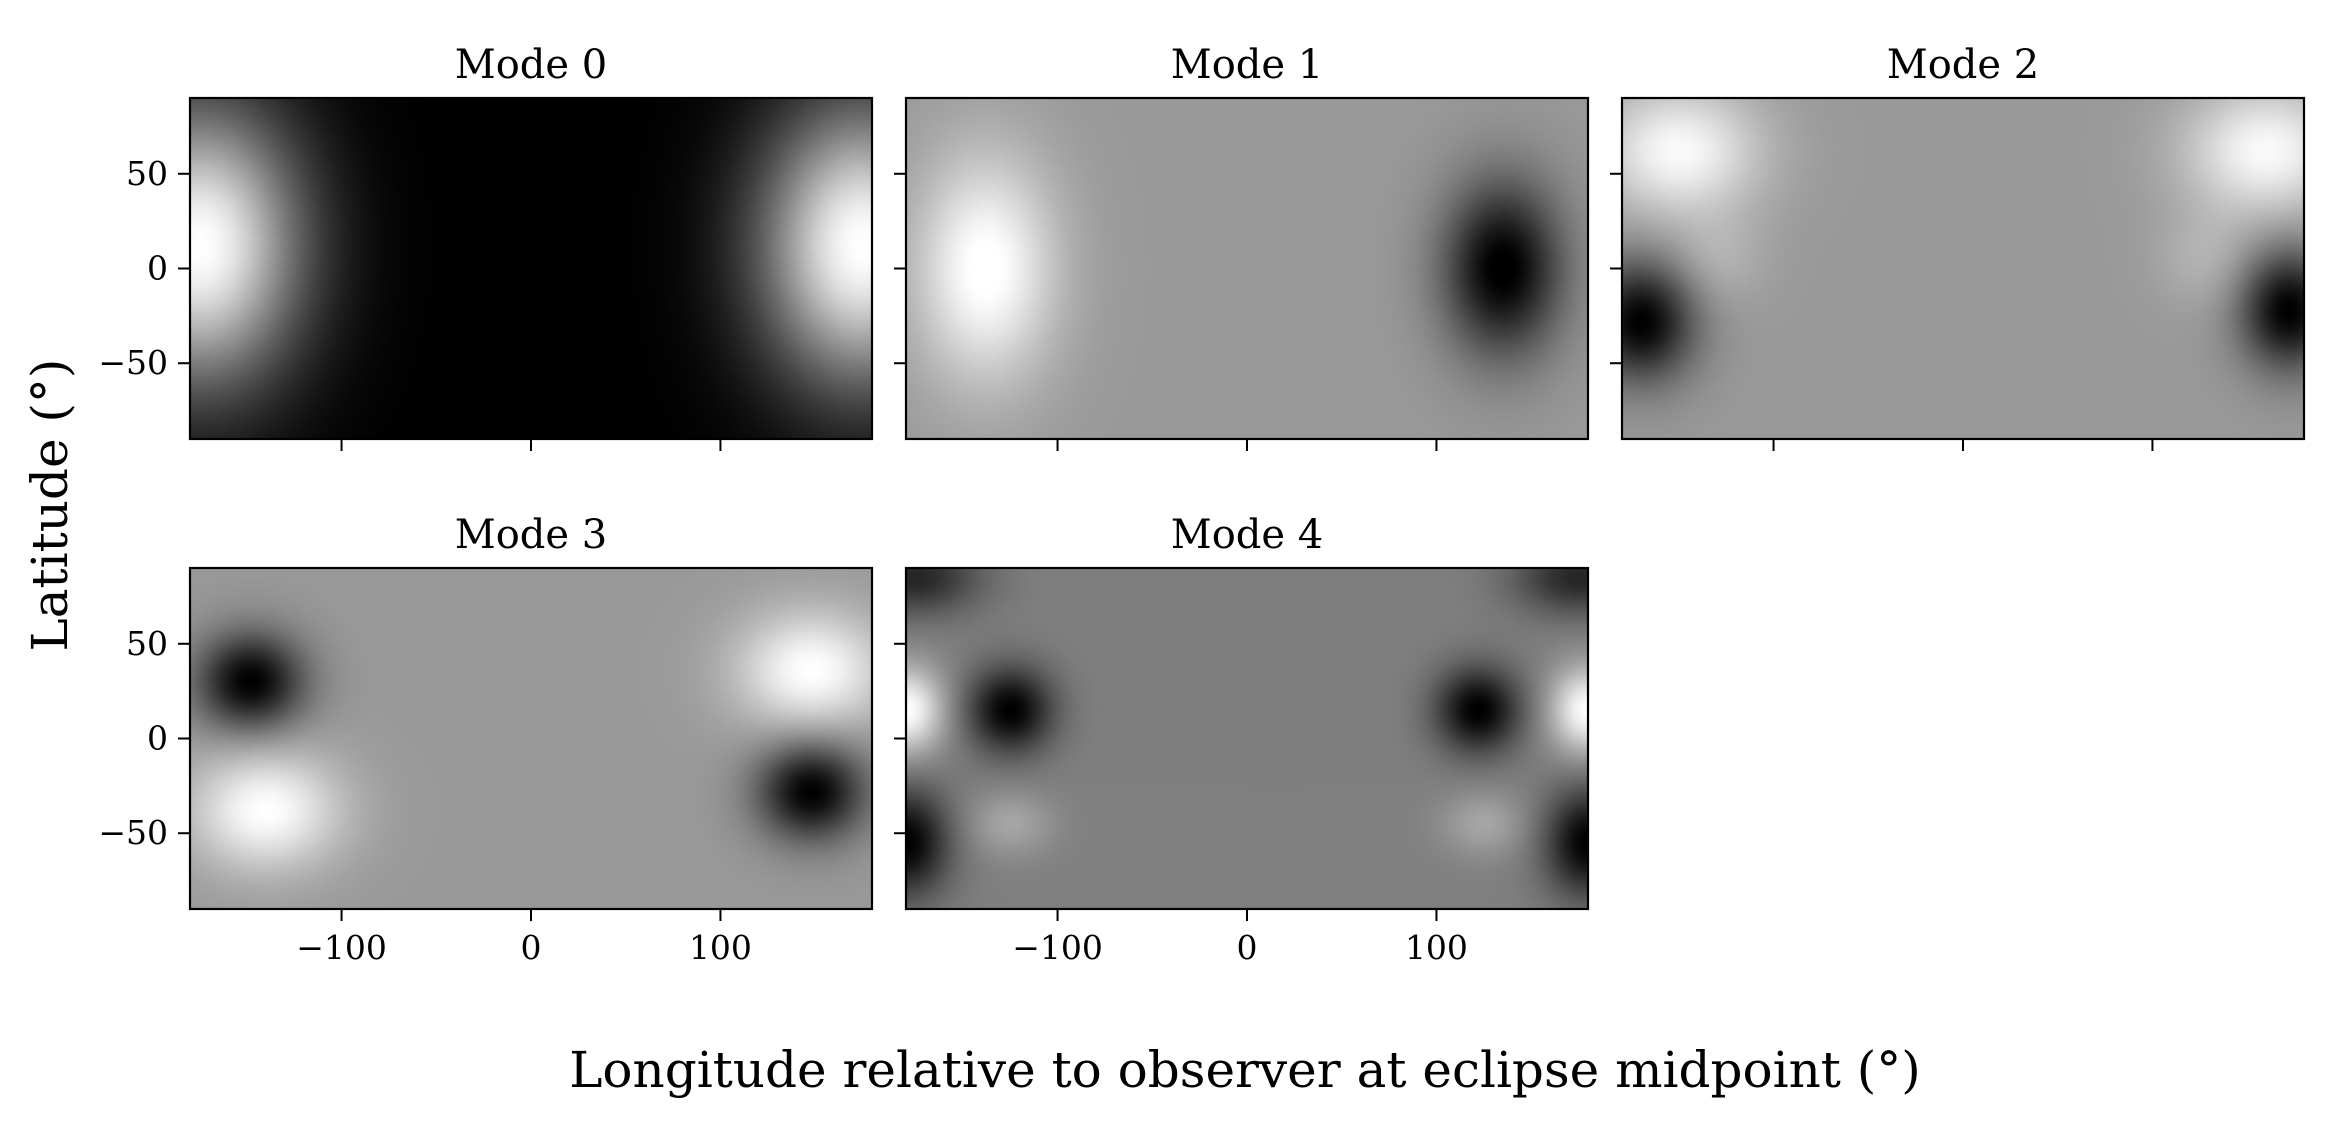 The image size is (2336, 1121). I want to click on panel-title: Mode 2, so click(1963, 65).